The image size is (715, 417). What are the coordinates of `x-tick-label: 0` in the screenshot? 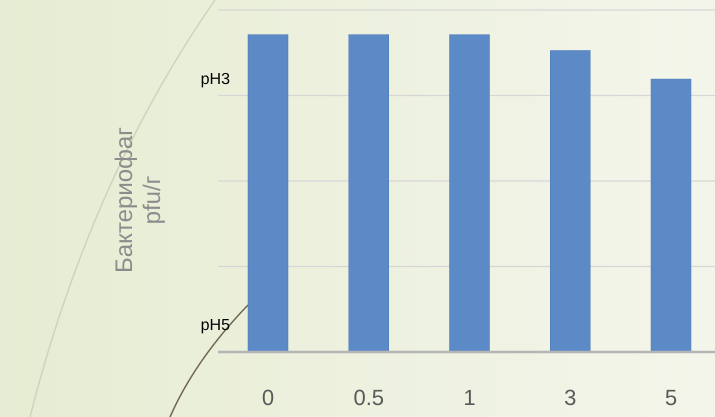 It's located at (268, 397).